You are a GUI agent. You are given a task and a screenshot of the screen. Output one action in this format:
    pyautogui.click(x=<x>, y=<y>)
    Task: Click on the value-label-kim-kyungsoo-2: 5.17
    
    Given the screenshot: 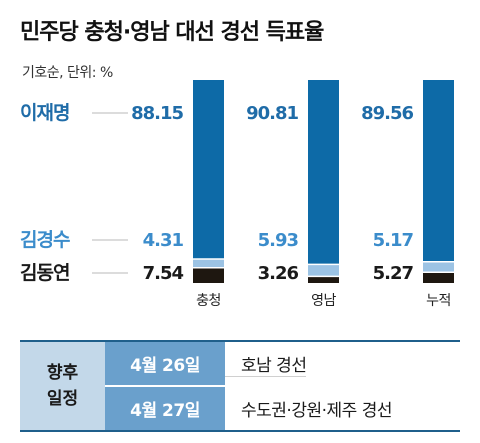 What is the action you would take?
    pyautogui.click(x=393, y=240)
    